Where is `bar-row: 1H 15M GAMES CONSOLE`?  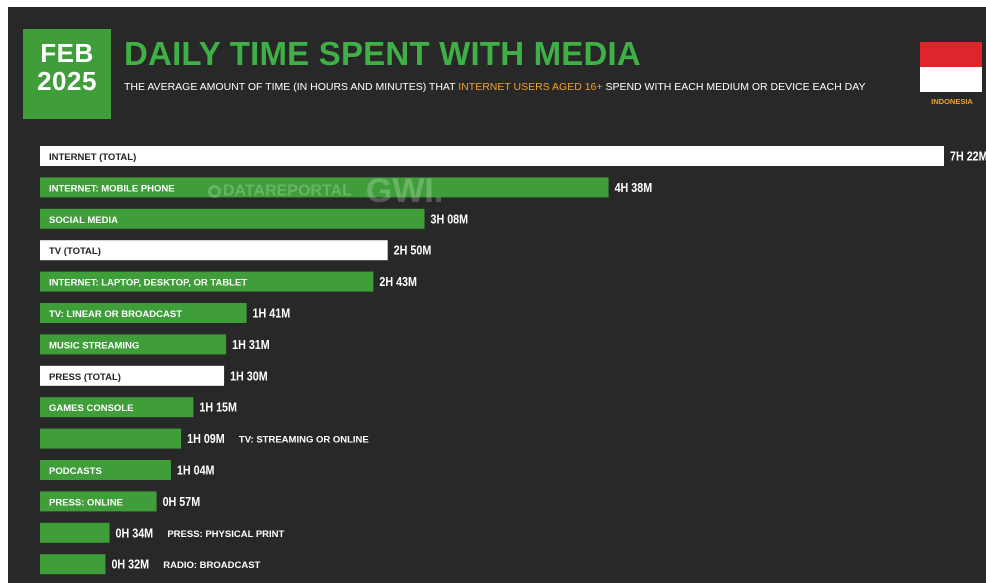 bar-row: 1H 15M GAMES CONSOLE is located at coordinates (138, 407).